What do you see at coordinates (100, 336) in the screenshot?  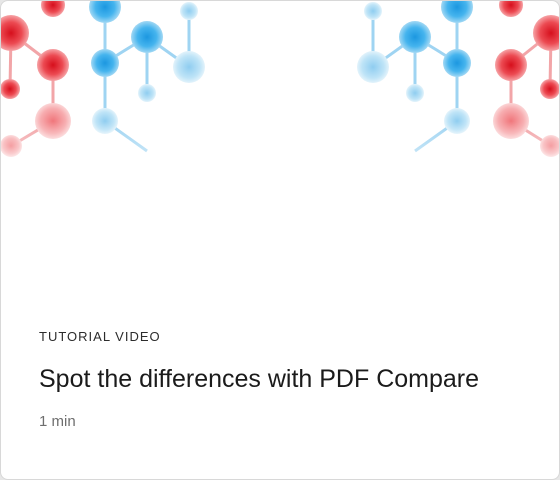 I see `content-type-label: TUTORIAL VIDEO` at bounding box center [100, 336].